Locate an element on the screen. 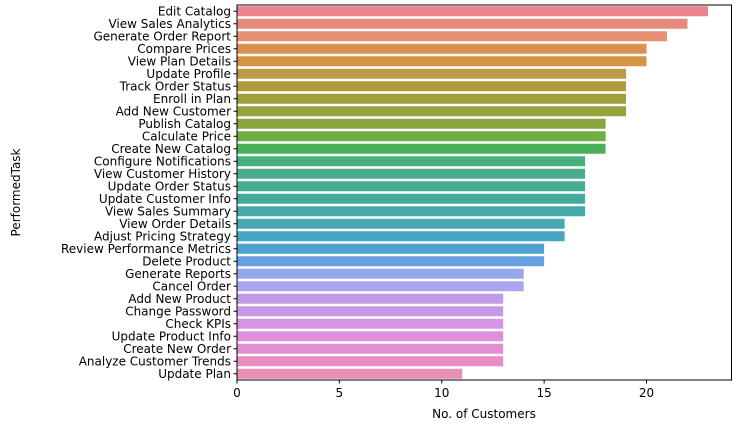  y-tick-label: Compare Prices is located at coordinates (184, 49).